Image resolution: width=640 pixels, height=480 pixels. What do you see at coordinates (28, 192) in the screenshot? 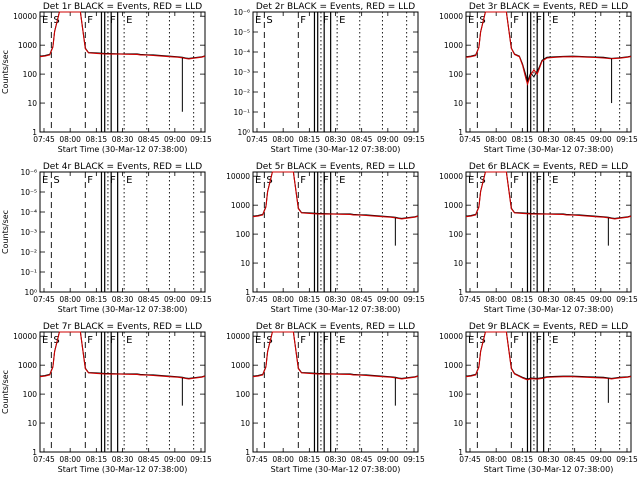
I see `y-tick-label: 10⁻⁵` at bounding box center [28, 192].